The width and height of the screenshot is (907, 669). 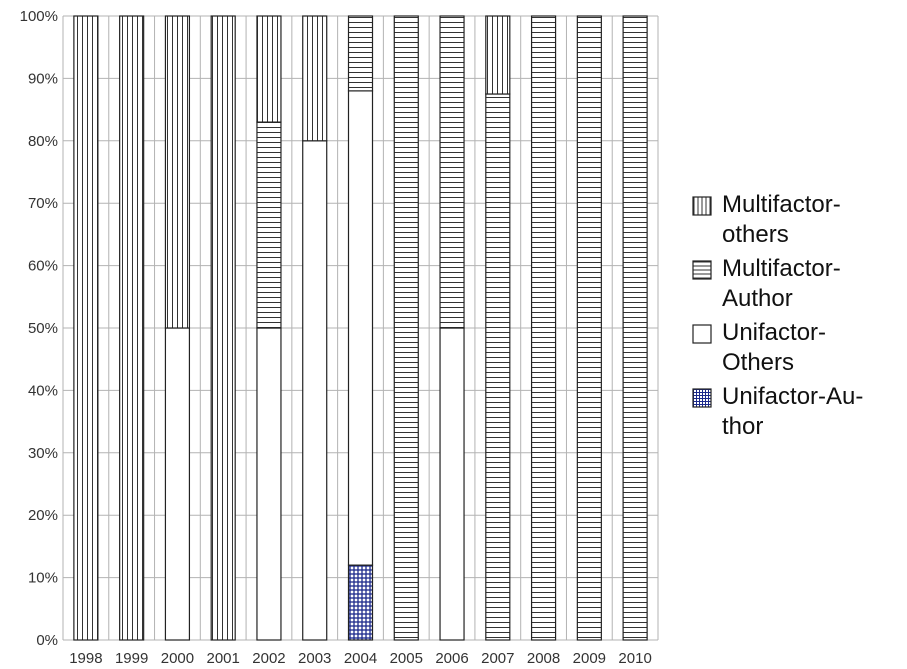 I want to click on x-tick-label: 2006, so click(x=451, y=658).